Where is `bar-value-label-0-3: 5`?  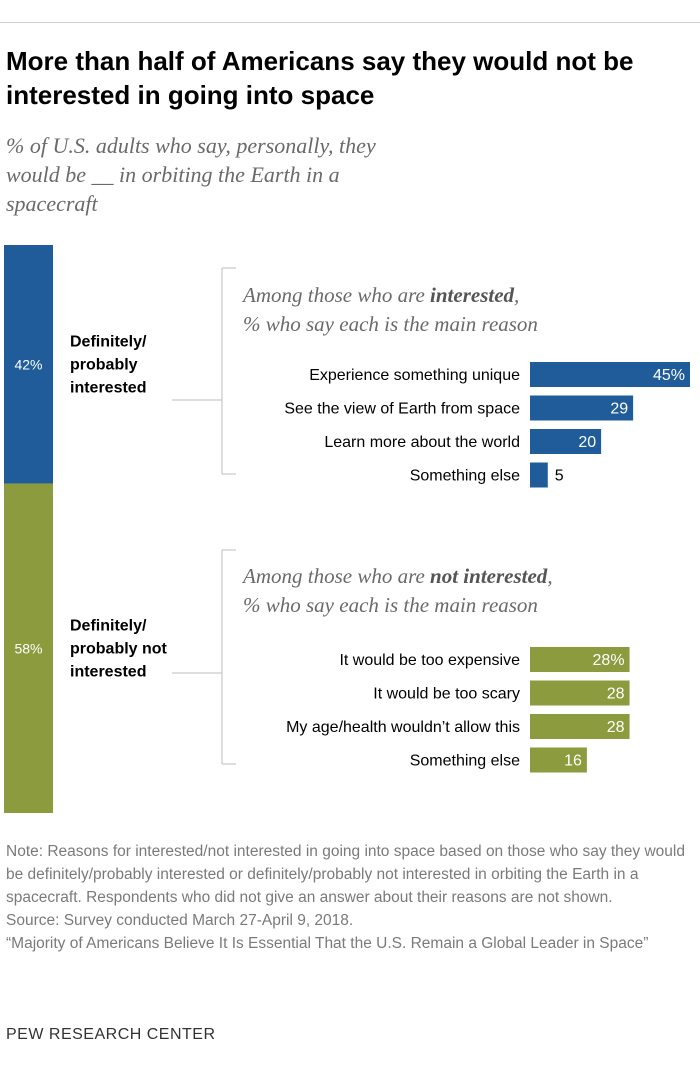 bar-value-label-0-3: 5 is located at coordinates (559, 476).